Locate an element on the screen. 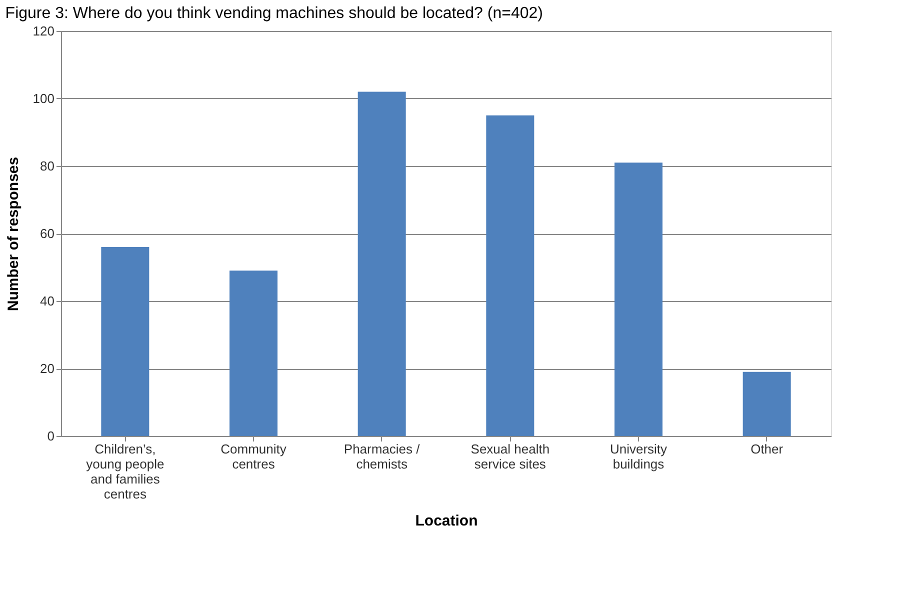 This screenshot has width=906, height=604. y-tick-label: 40 is located at coordinates (47, 301).